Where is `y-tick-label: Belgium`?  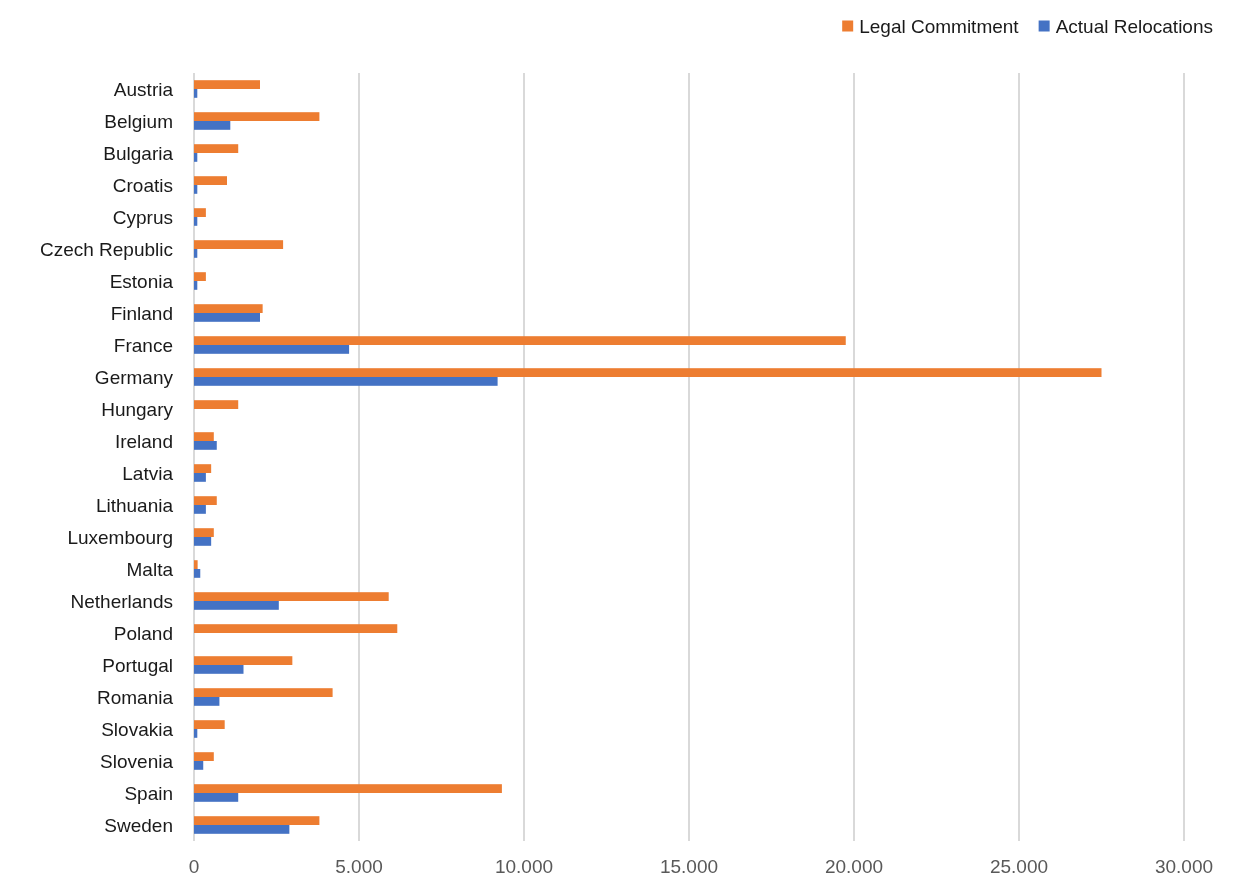 y-tick-label: Belgium is located at coordinates (138, 121).